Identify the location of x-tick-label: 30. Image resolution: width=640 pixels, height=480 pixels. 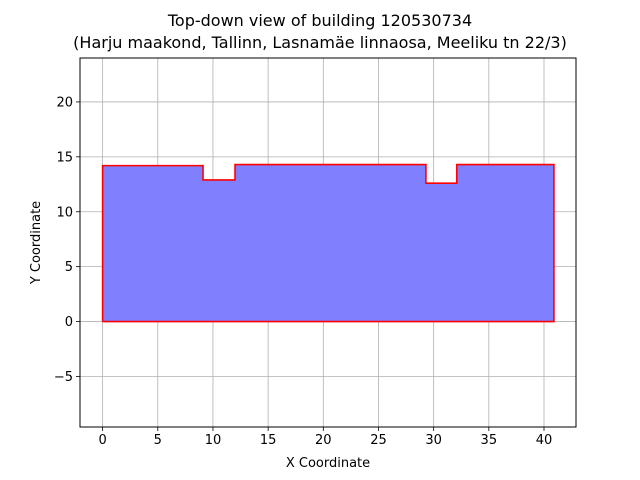
(433, 440).